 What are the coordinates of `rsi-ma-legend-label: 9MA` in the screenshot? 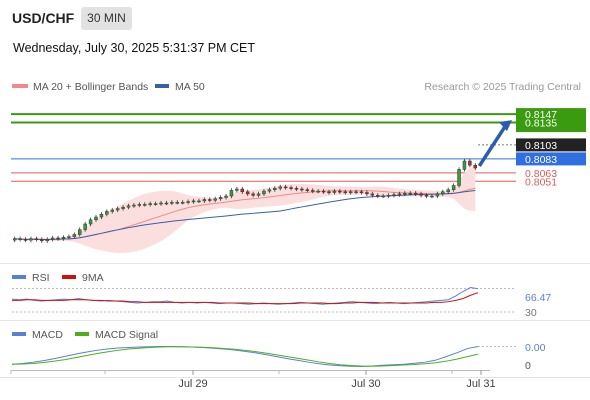 It's located at (93, 278).